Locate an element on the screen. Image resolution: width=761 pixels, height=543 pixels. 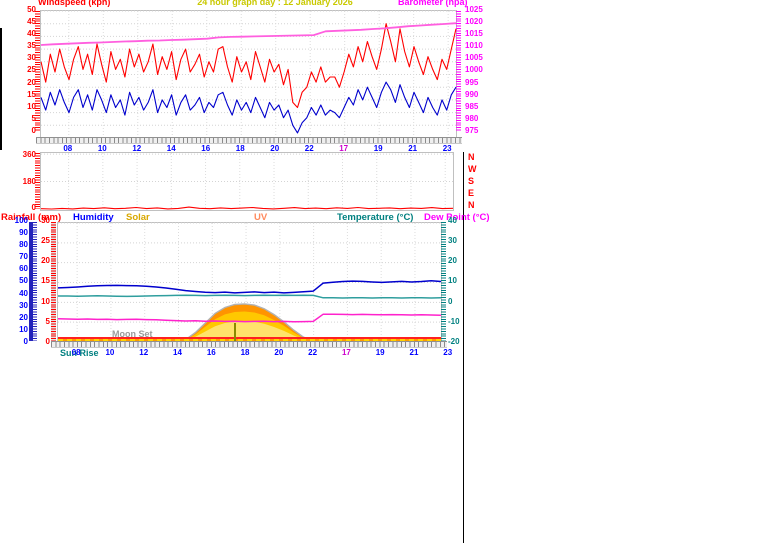
axis-tick-label: 360 is located at coordinates (29, 154).